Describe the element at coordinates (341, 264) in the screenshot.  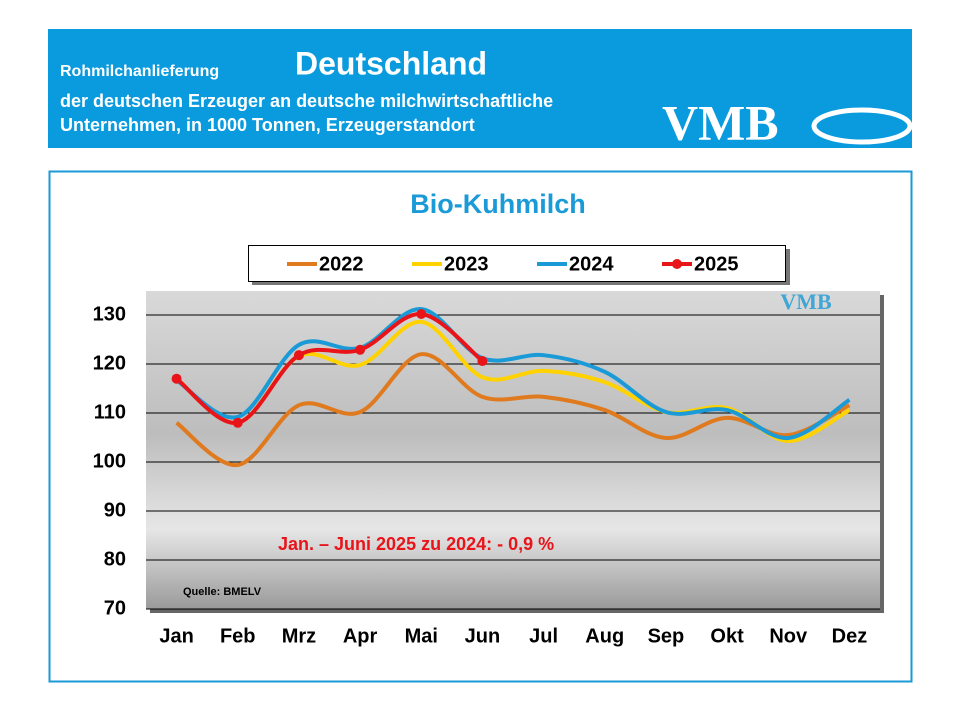
I see `legend-label: 2022` at that location.